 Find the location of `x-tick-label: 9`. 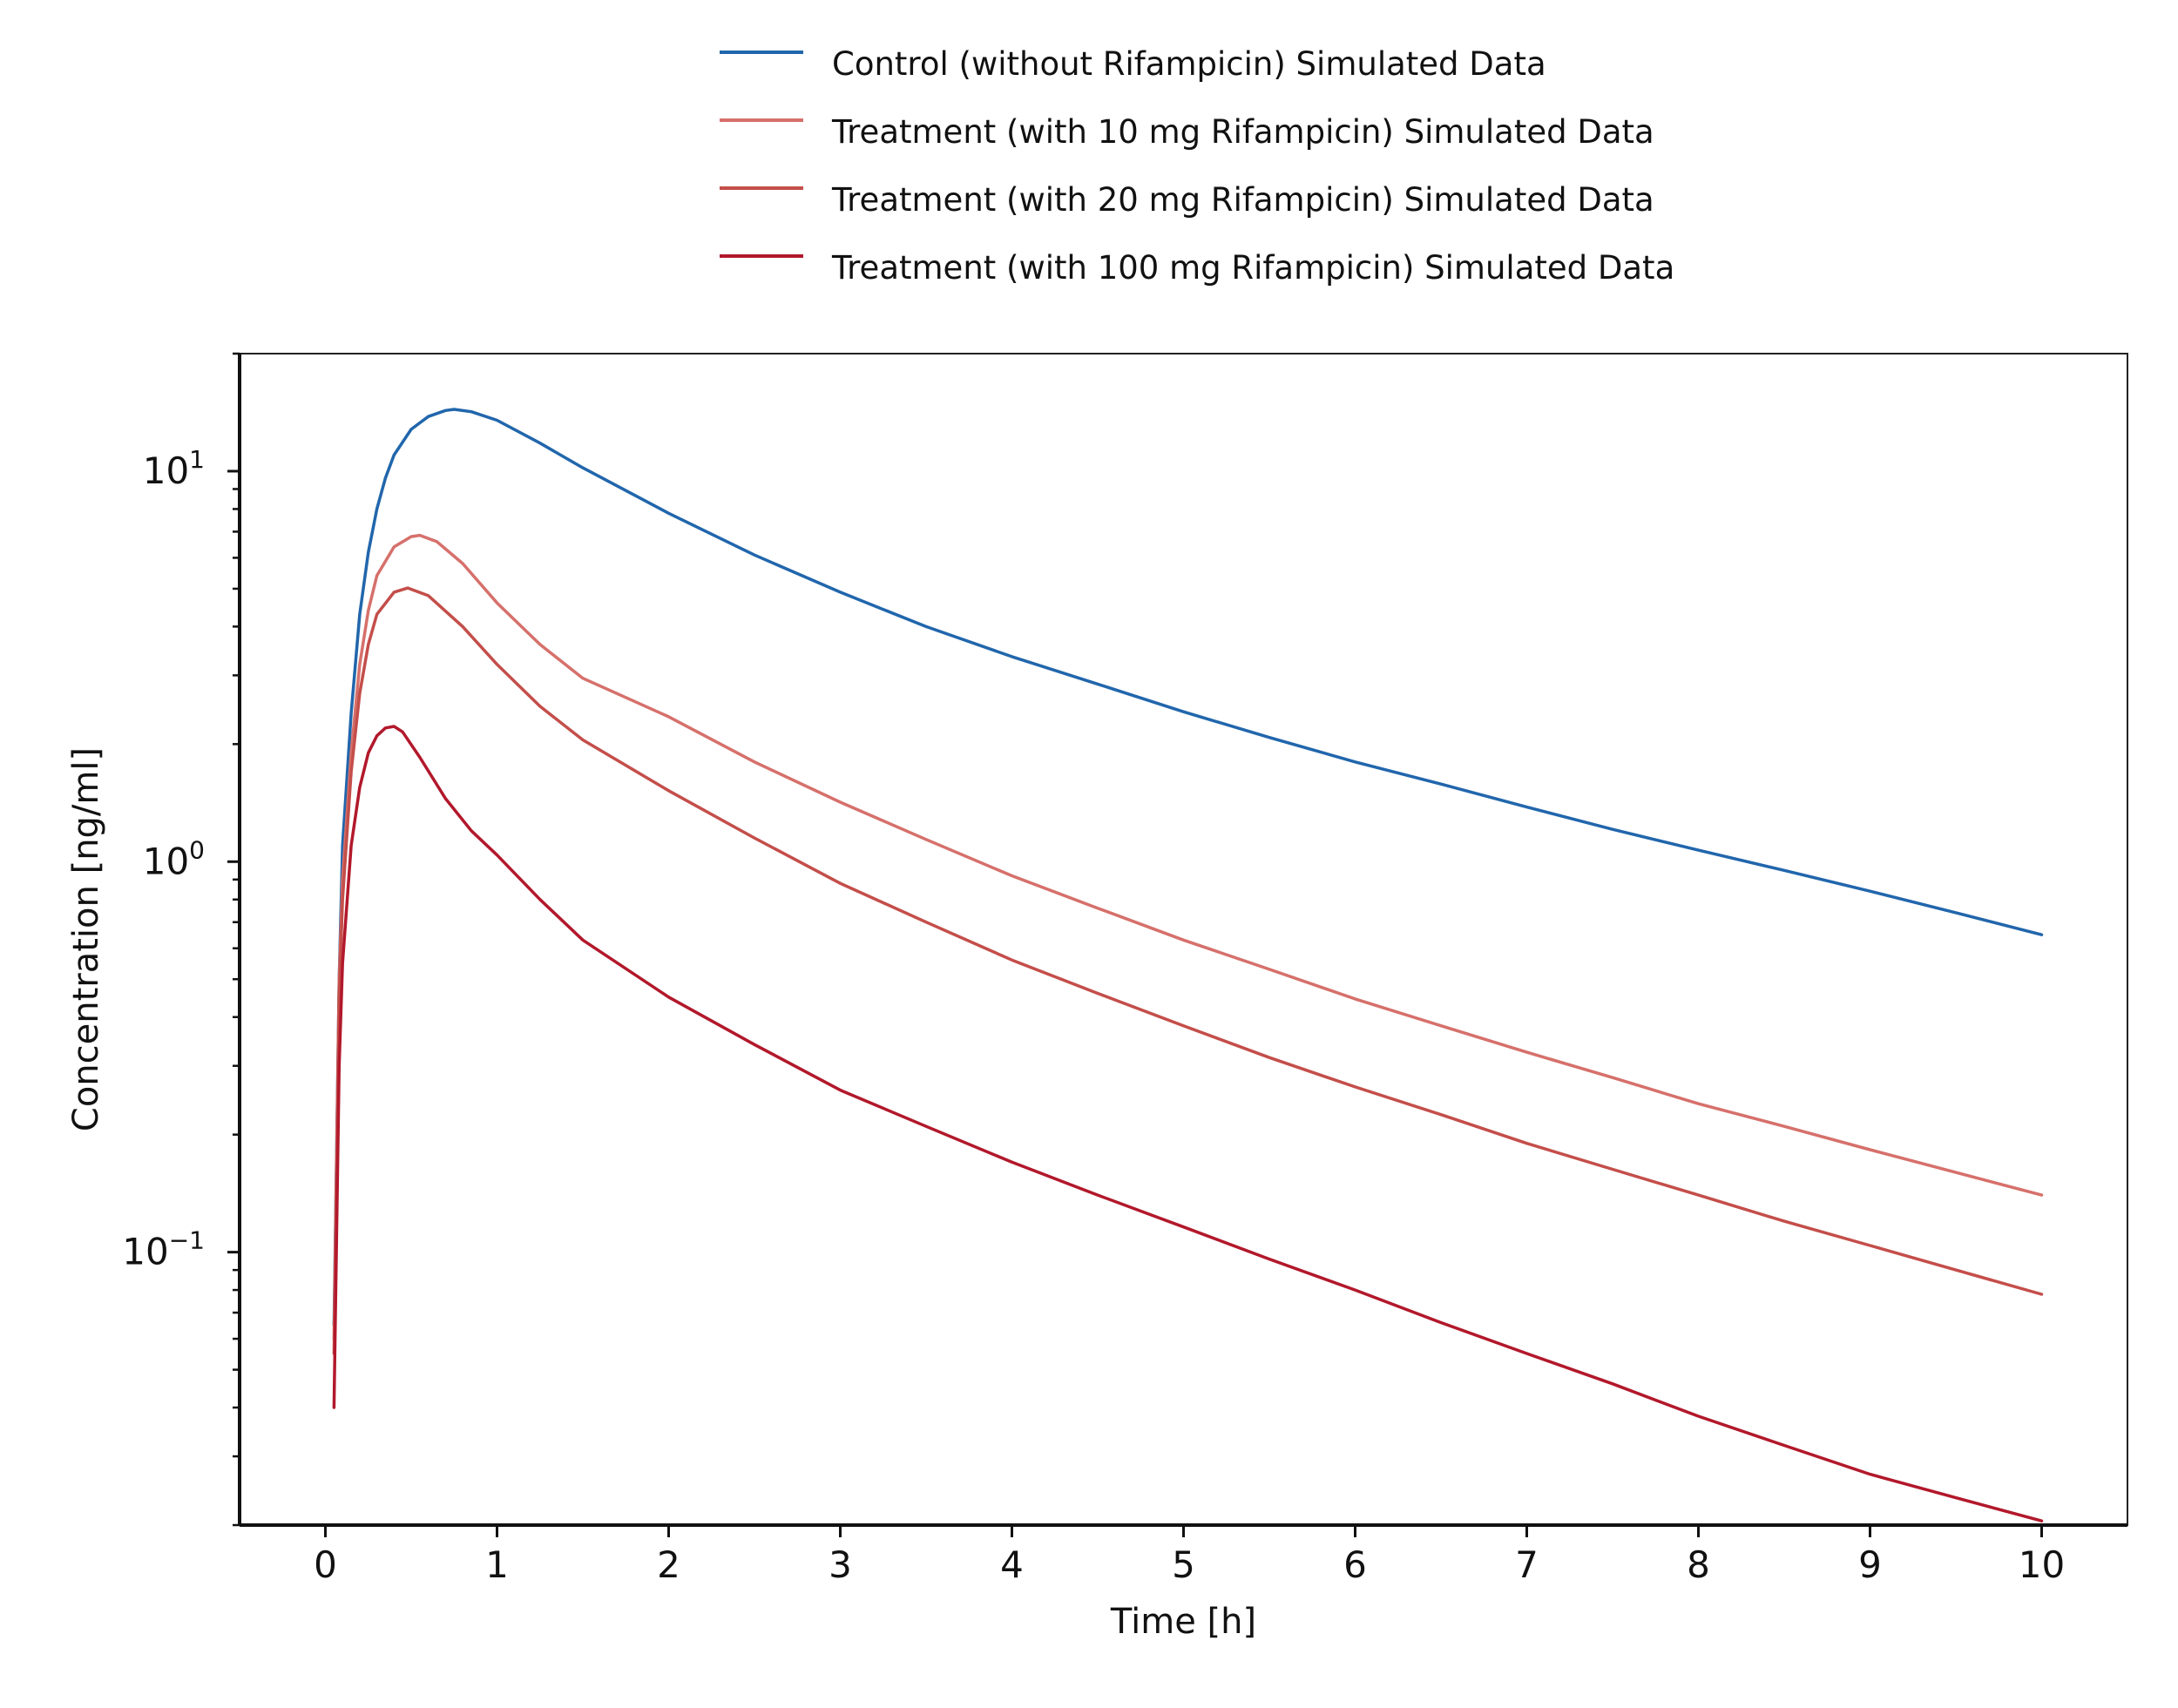

x-tick-label: 9 is located at coordinates (1870, 1564).